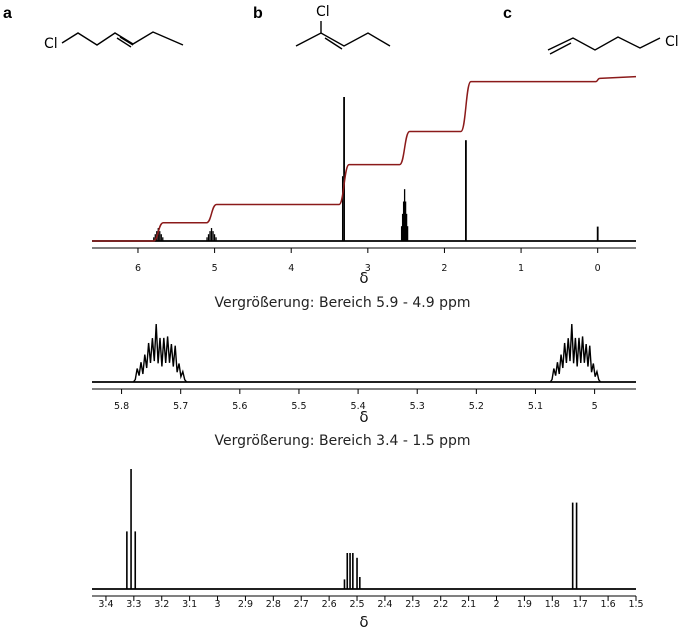 Image resolution: width=685 pixels, height=633 pixels. I want to click on main-tick-label: 4, so click(291, 268).